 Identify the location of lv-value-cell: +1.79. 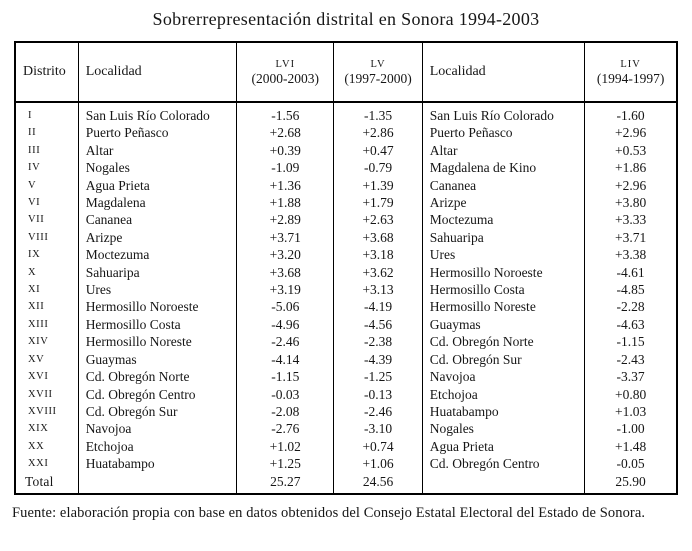
(378, 203).